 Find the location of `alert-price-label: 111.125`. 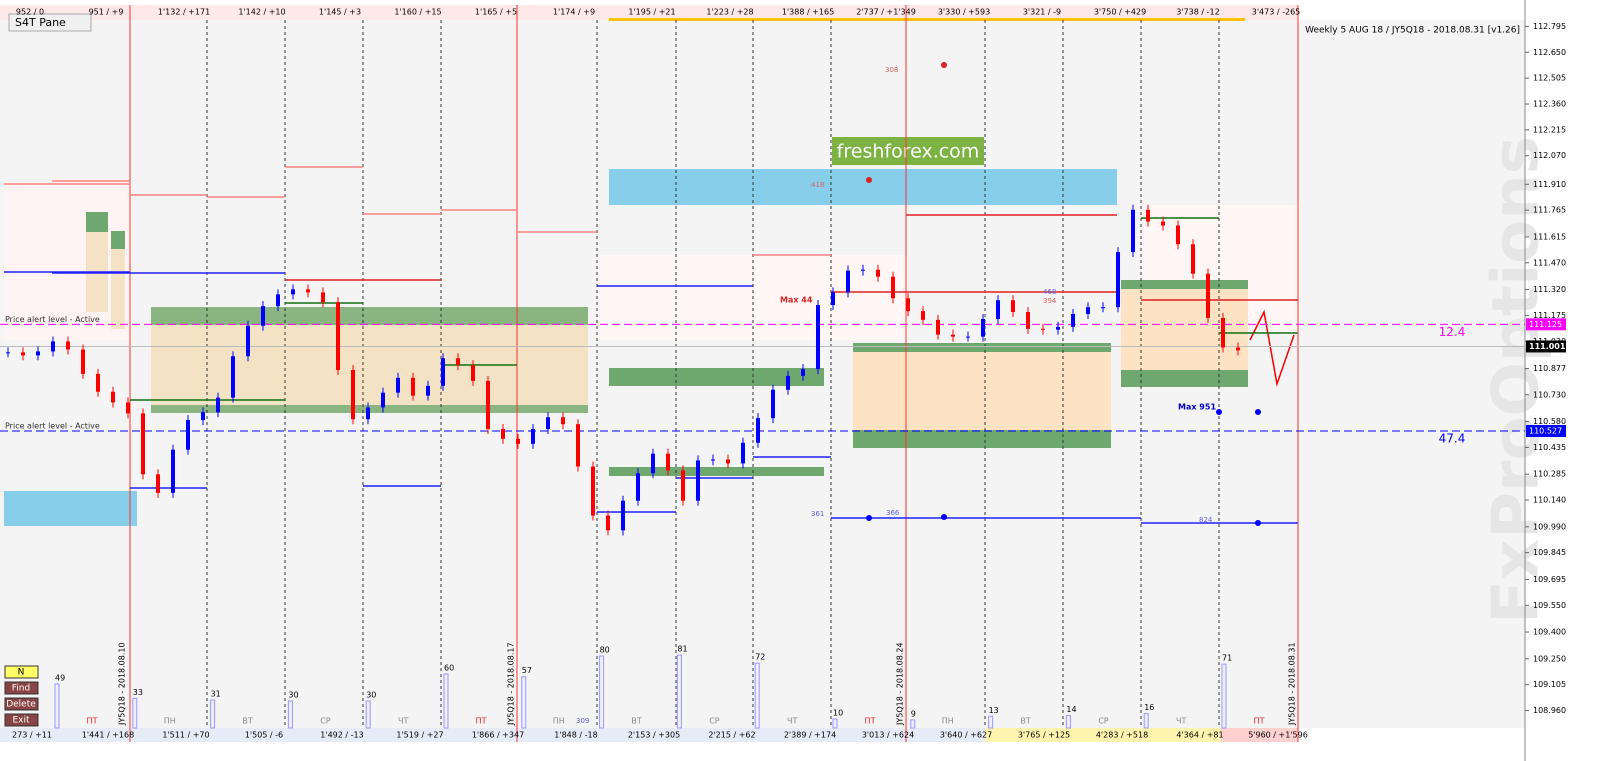

alert-price-label: 111.125 is located at coordinates (1545, 324).